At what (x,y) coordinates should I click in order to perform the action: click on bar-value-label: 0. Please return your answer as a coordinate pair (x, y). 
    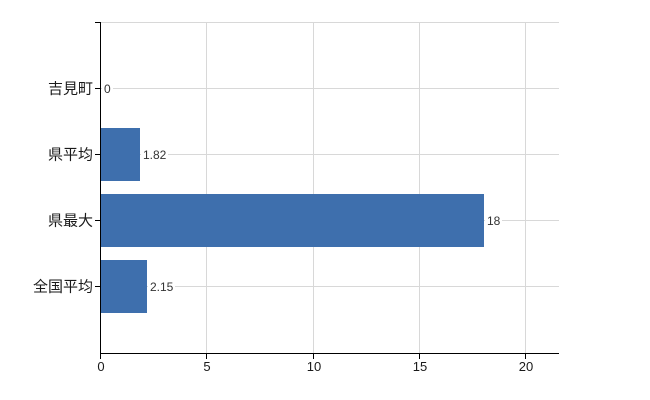
    Looking at the image, I should click on (107, 89).